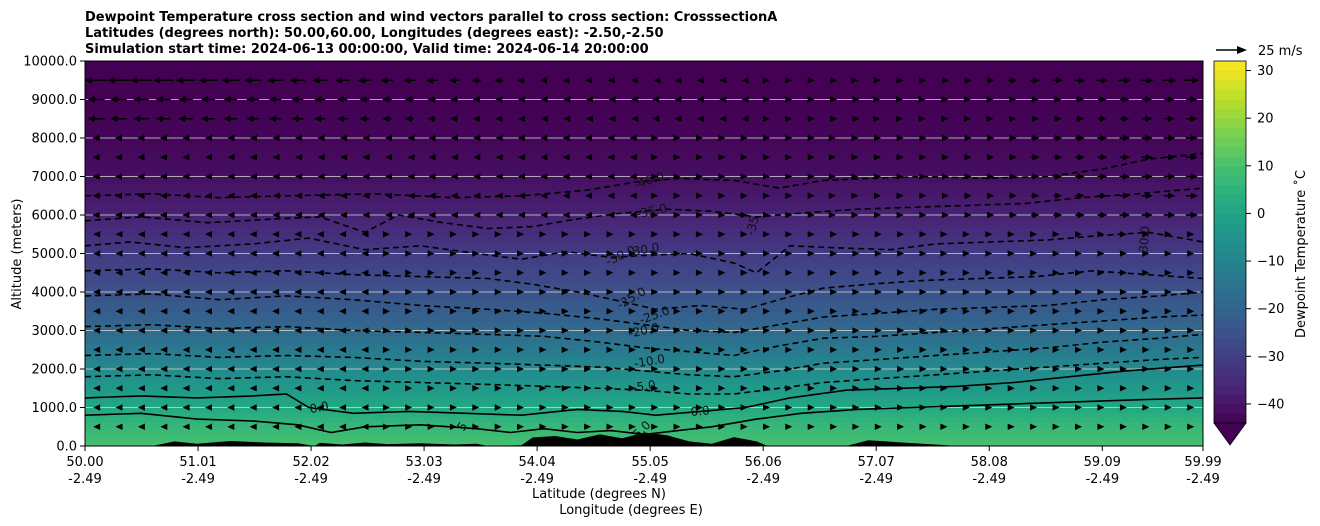 This screenshot has height=526, width=1320. Describe the element at coordinates (1270, 262) in the screenshot. I see `colorbar-tick-label: −10` at that location.